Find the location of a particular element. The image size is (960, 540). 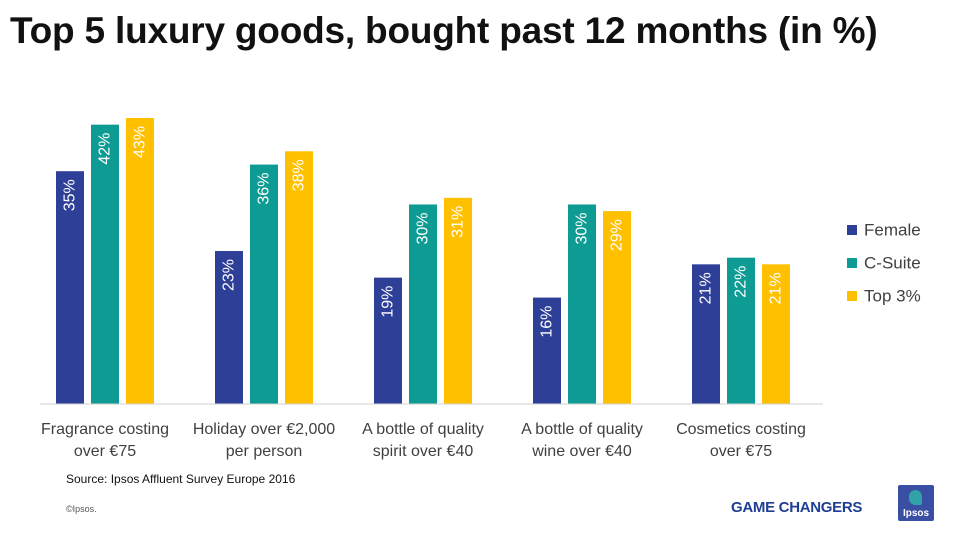

data-label-female-1: 23% is located at coordinates (229, 275).